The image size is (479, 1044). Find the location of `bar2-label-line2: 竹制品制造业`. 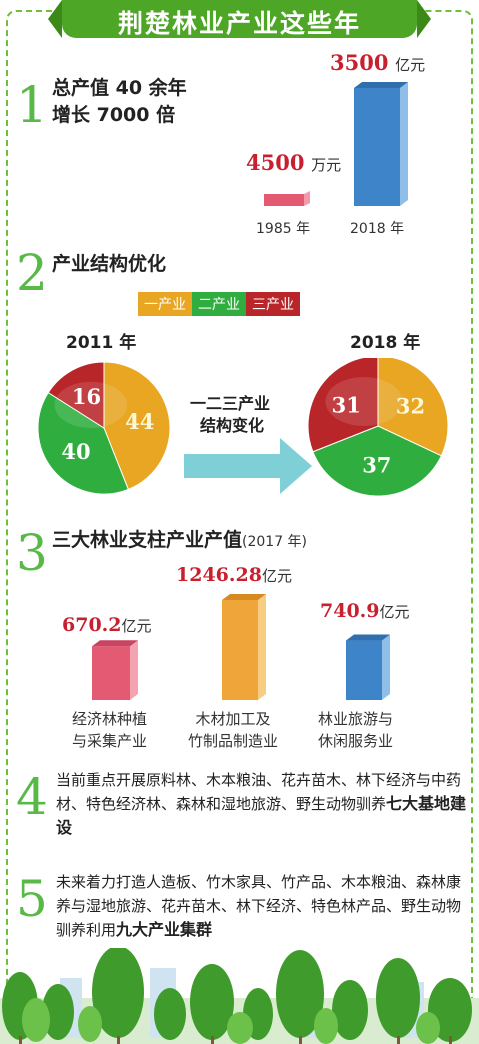

bar2-label-line2: 竹制品制造业 is located at coordinates (233, 741).